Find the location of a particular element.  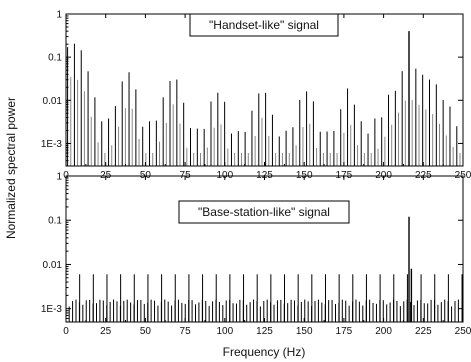

x-tick-label: 150 is located at coordinates (304, 331).